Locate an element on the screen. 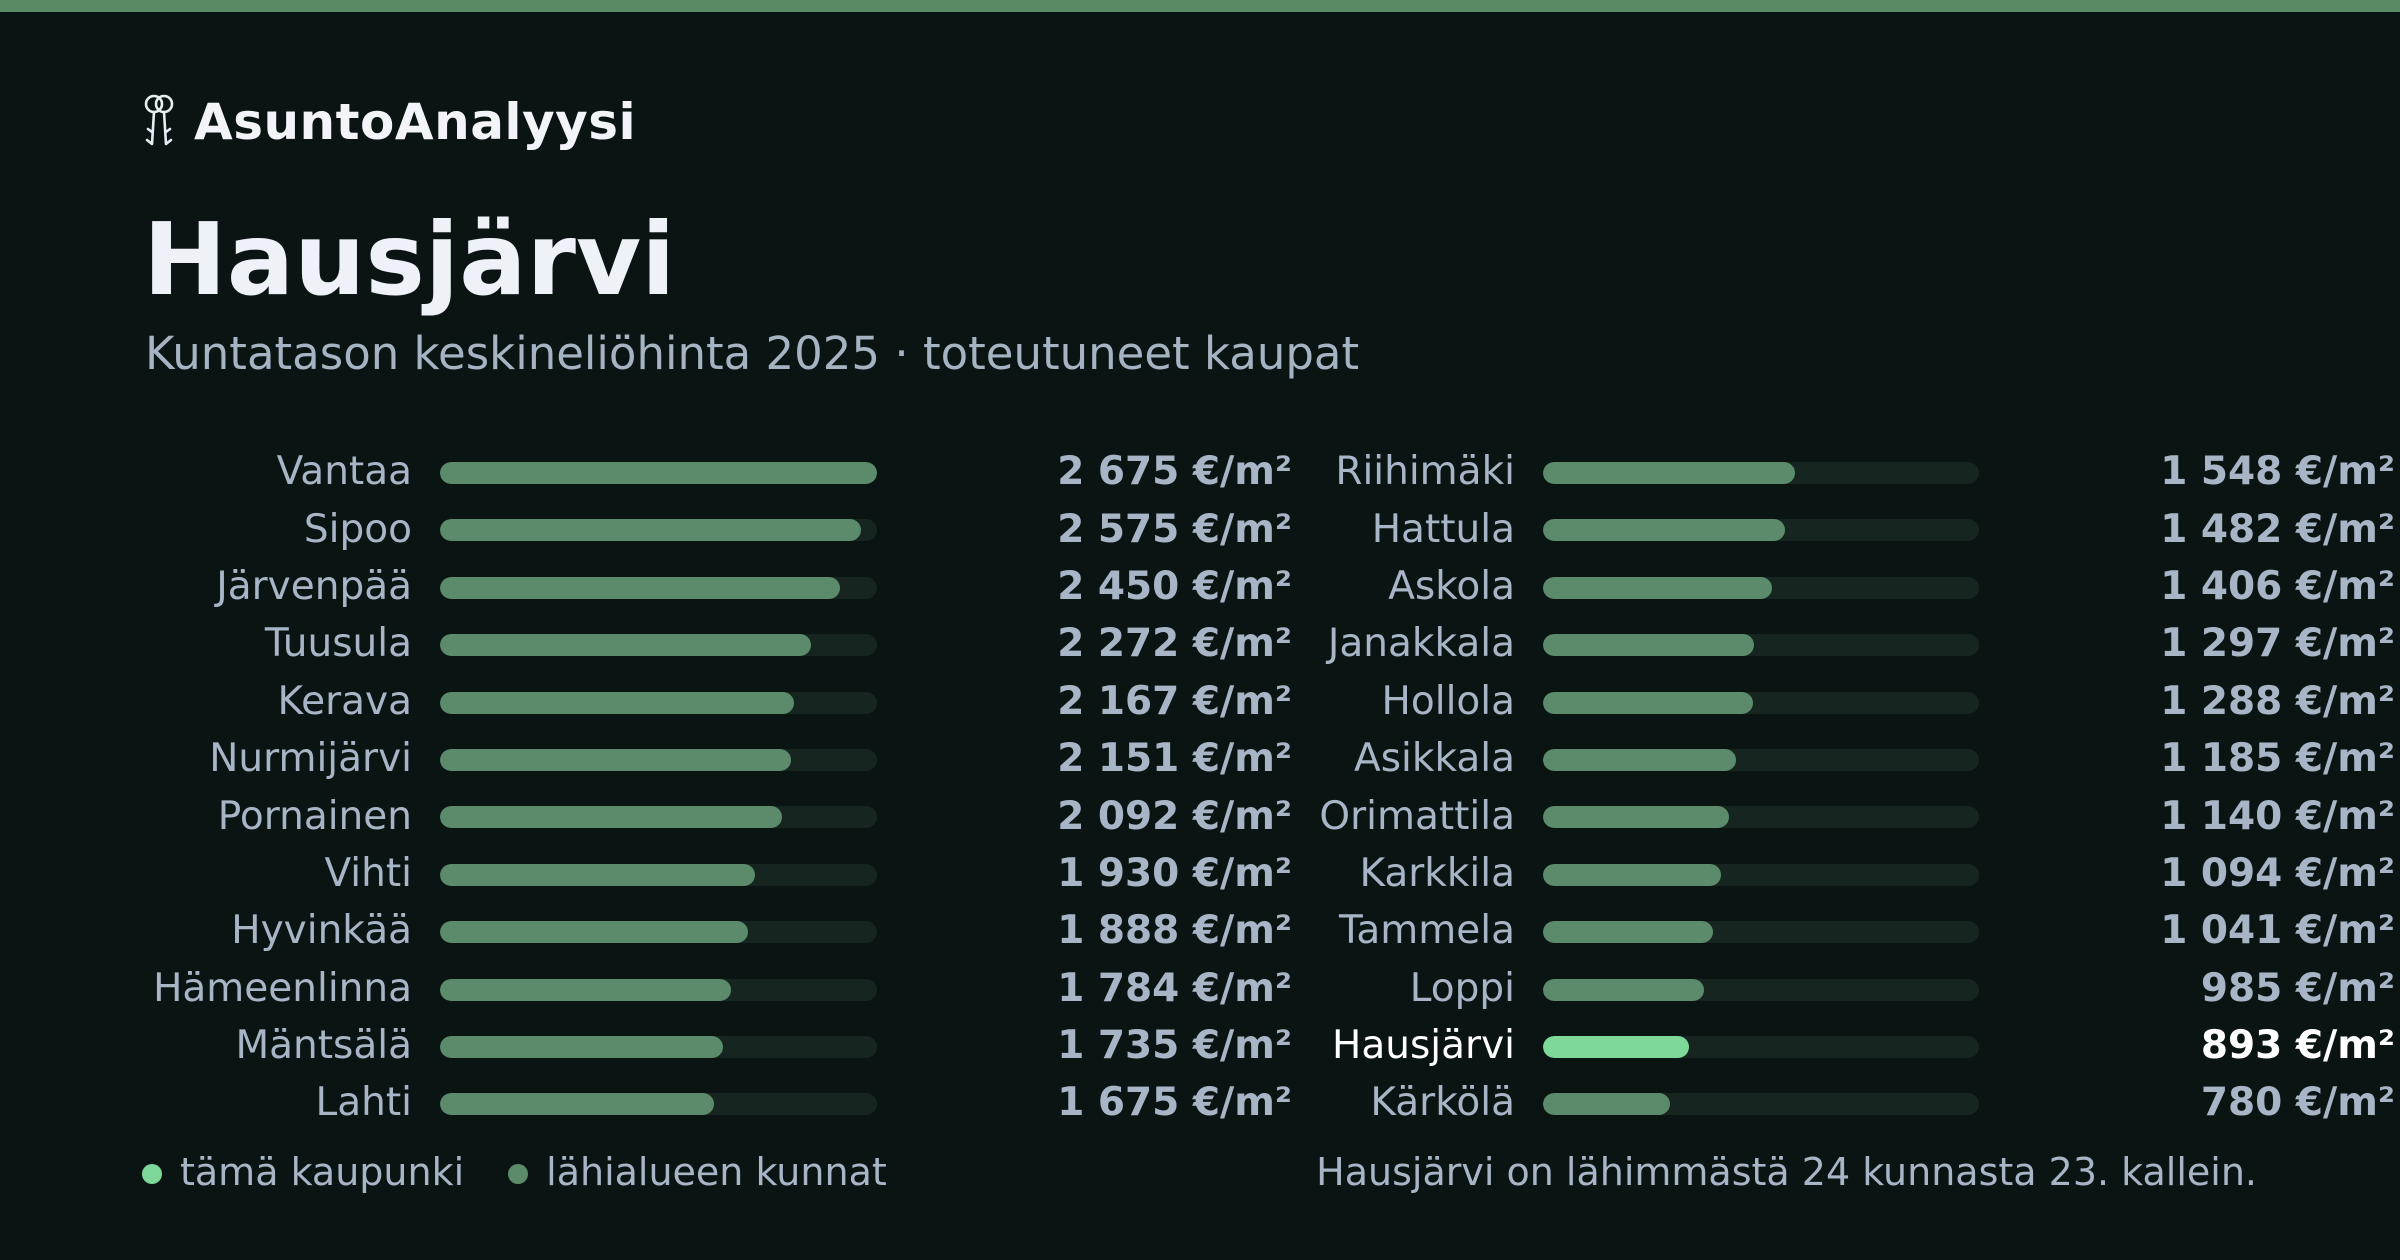 The image size is (2400, 1260). category-label: Tammela is located at coordinates (1427, 931).